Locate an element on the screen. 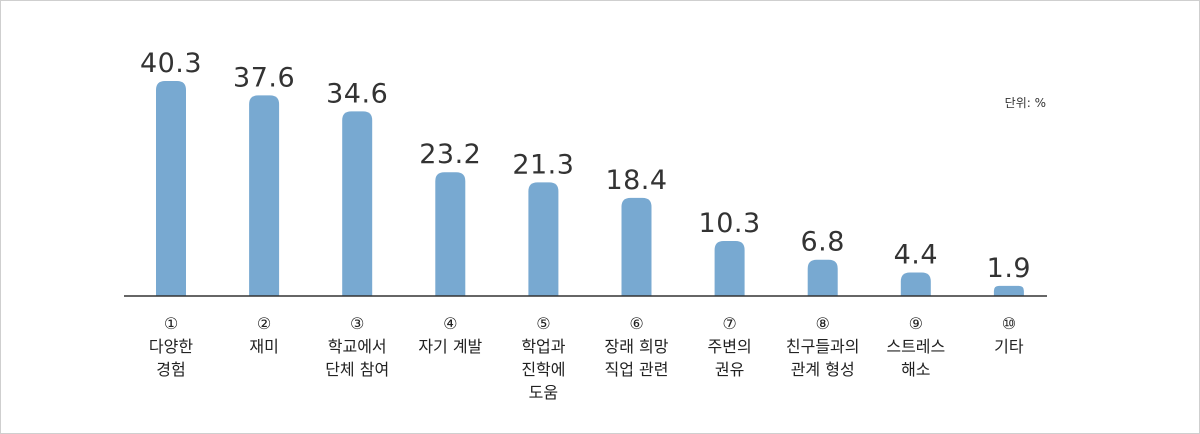 This screenshot has width=1200, height=434. category-label-1-line-1: 다양한 is located at coordinates (171, 346).